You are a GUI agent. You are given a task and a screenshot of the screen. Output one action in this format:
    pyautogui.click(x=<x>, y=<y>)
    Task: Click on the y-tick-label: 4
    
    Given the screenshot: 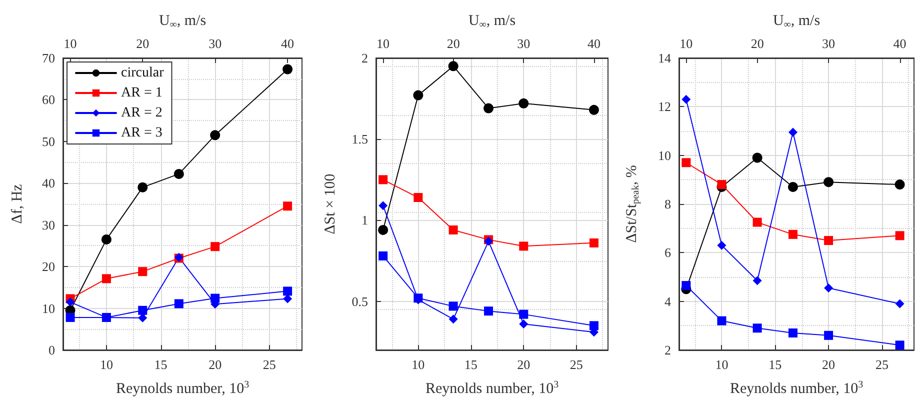 What is the action you would take?
    pyautogui.click(x=668, y=301)
    